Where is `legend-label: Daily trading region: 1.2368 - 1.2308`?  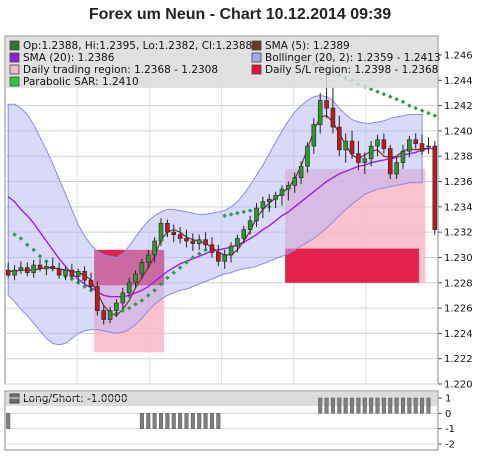 legend-label: Daily trading region: 1.2368 - 1.2308 is located at coordinates (120, 70).